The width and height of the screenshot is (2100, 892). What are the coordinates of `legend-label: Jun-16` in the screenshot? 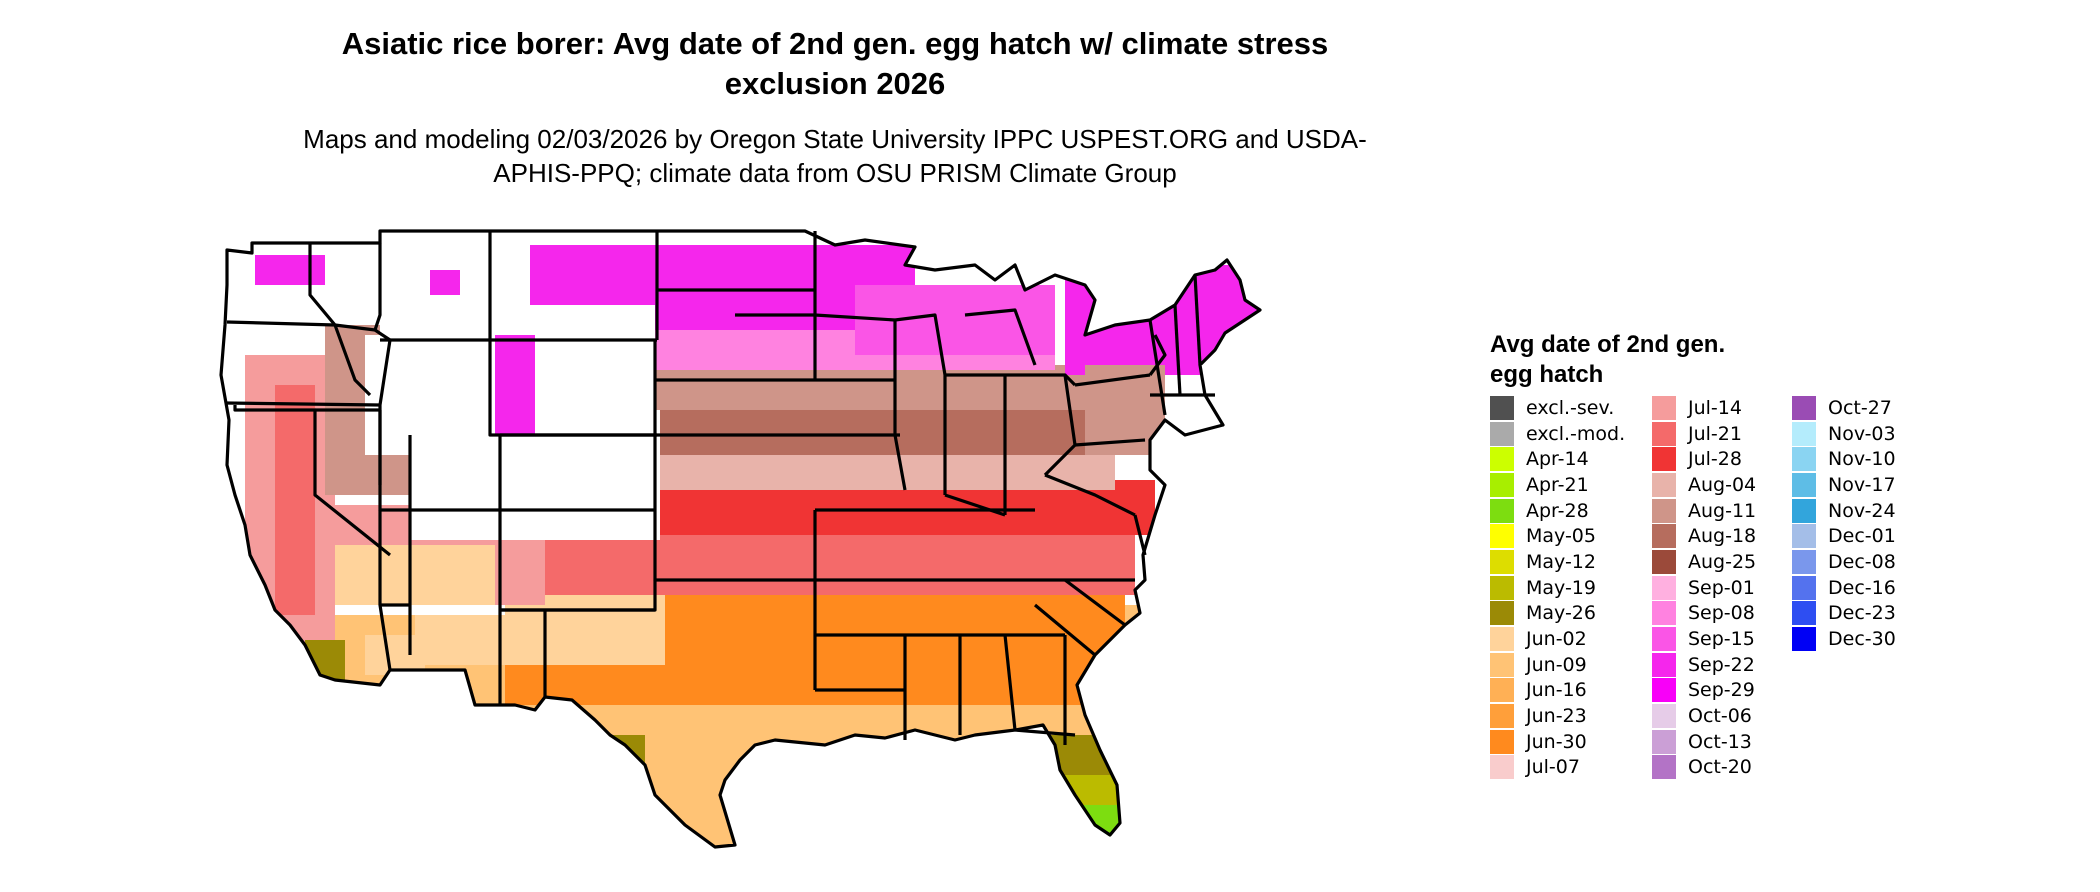 It's located at (1556, 690).